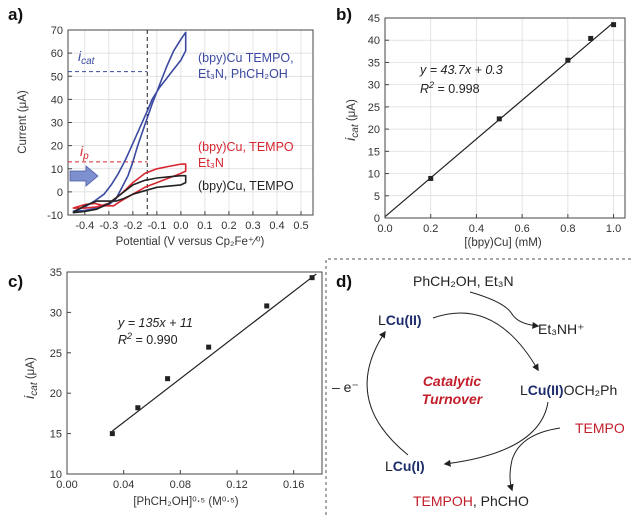 Image resolution: width=632 pixels, height=520 pixels. Describe the element at coordinates (56, 435) in the screenshot. I see `c-ytick-label: 15` at that location.